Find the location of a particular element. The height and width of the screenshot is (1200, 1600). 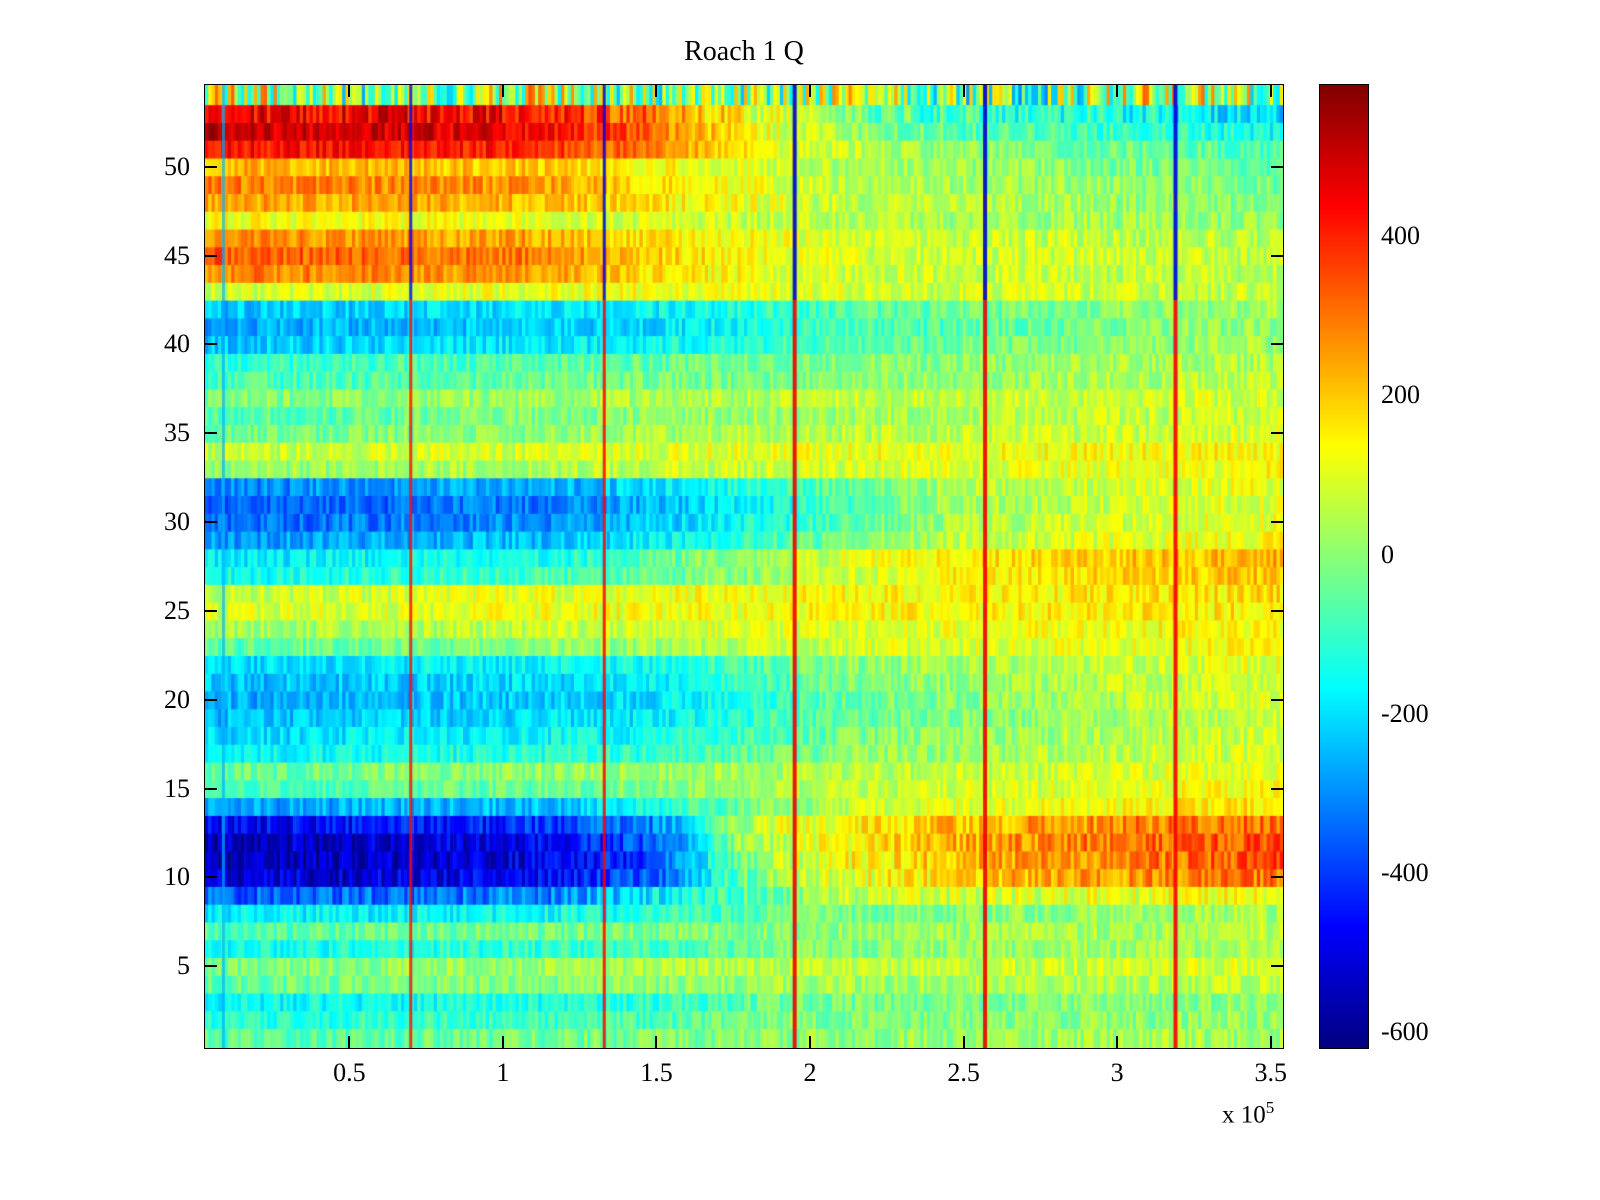

x-tick-label: 1.5 is located at coordinates (656, 1072).